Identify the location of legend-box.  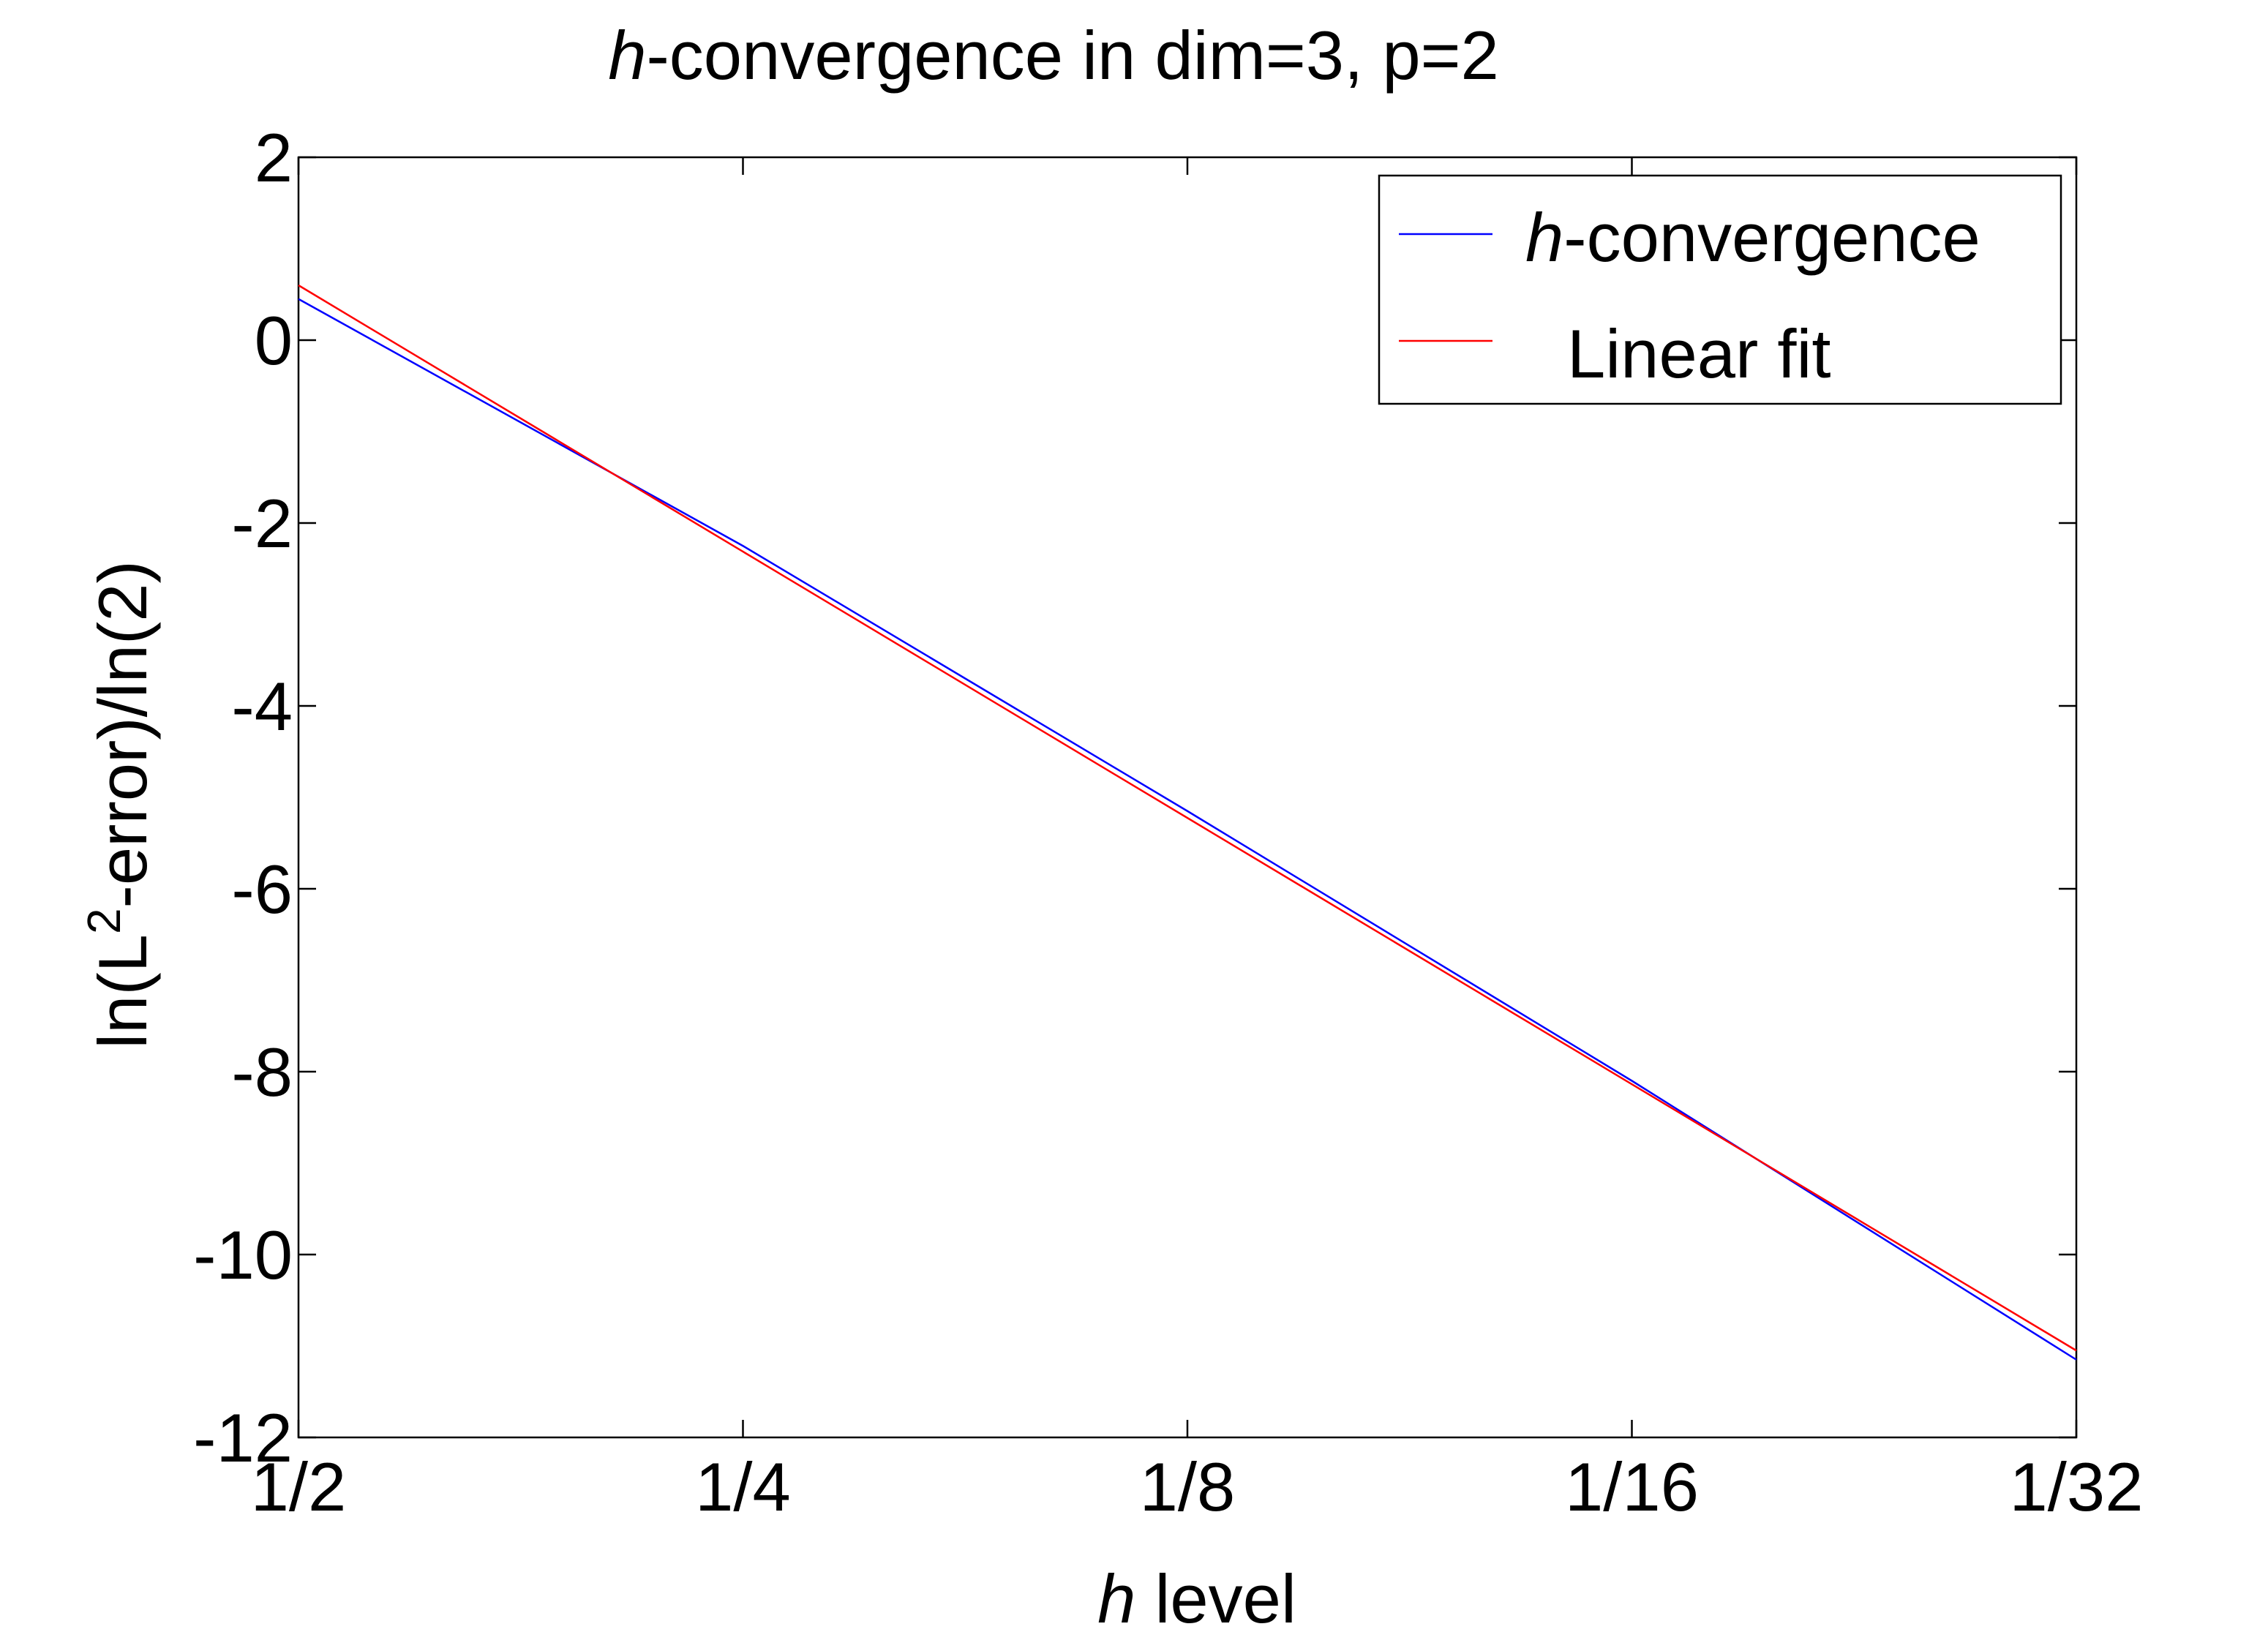
(1720, 289).